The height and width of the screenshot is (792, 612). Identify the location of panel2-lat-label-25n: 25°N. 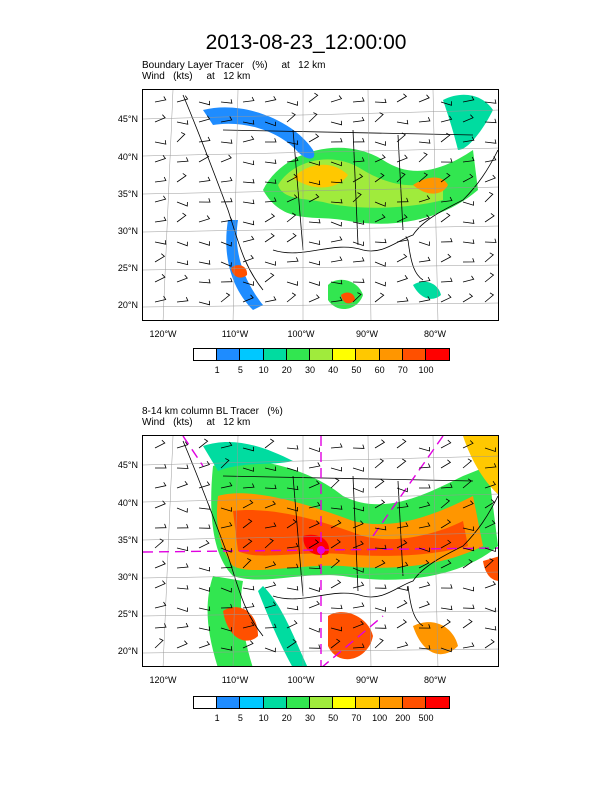
(127, 614).